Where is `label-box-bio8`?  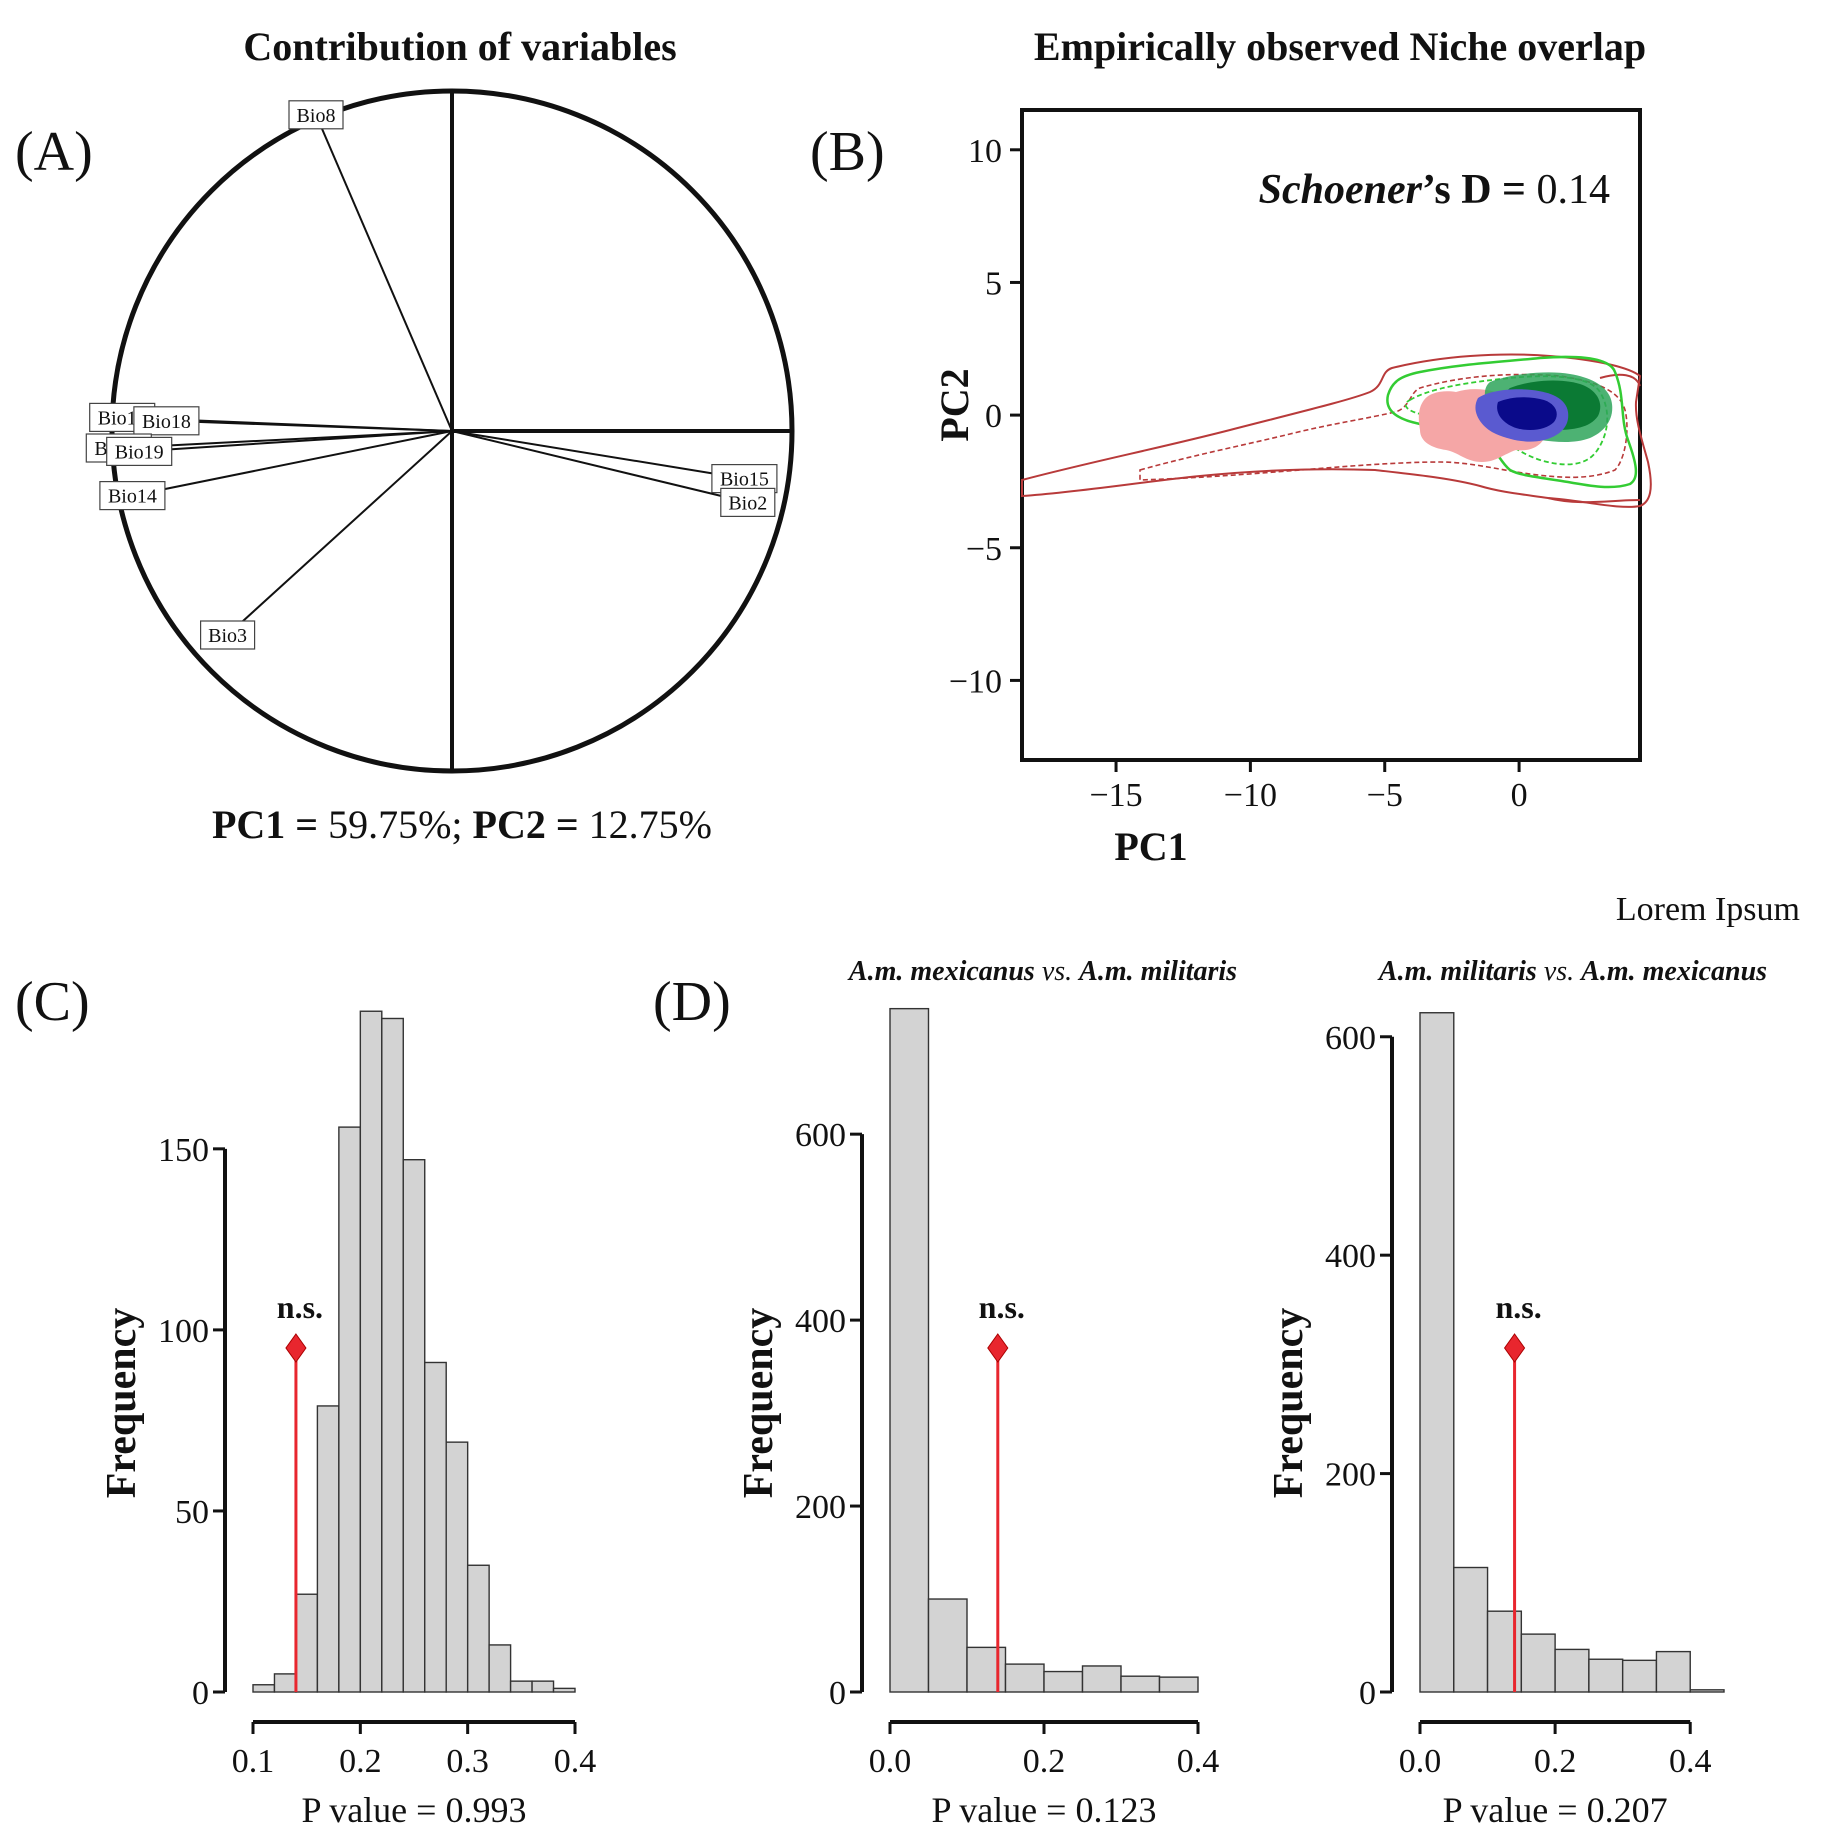
label-box-bio8 is located at coordinates (316, 115).